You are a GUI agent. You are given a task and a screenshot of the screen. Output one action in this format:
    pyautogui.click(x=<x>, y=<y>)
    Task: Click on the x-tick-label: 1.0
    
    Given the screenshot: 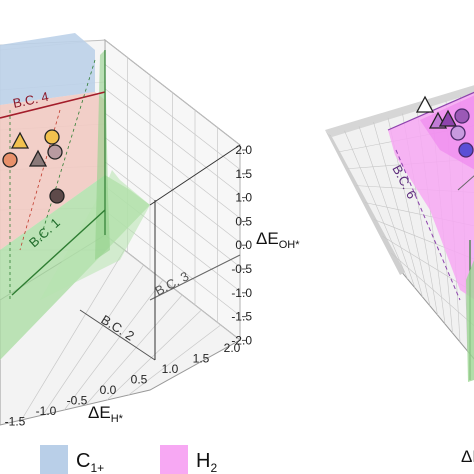 What is the action you would take?
    pyautogui.click(x=170, y=369)
    